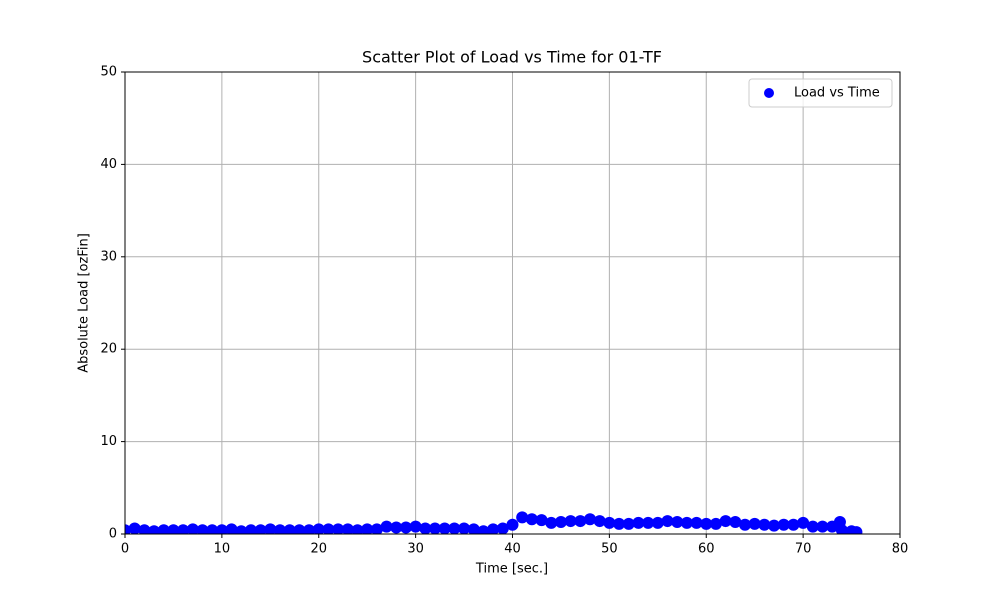  What do you see at coordinates (125, 549) in the screenshot?
I see `x-tick-label: 0` at bounding box center [125, 549].